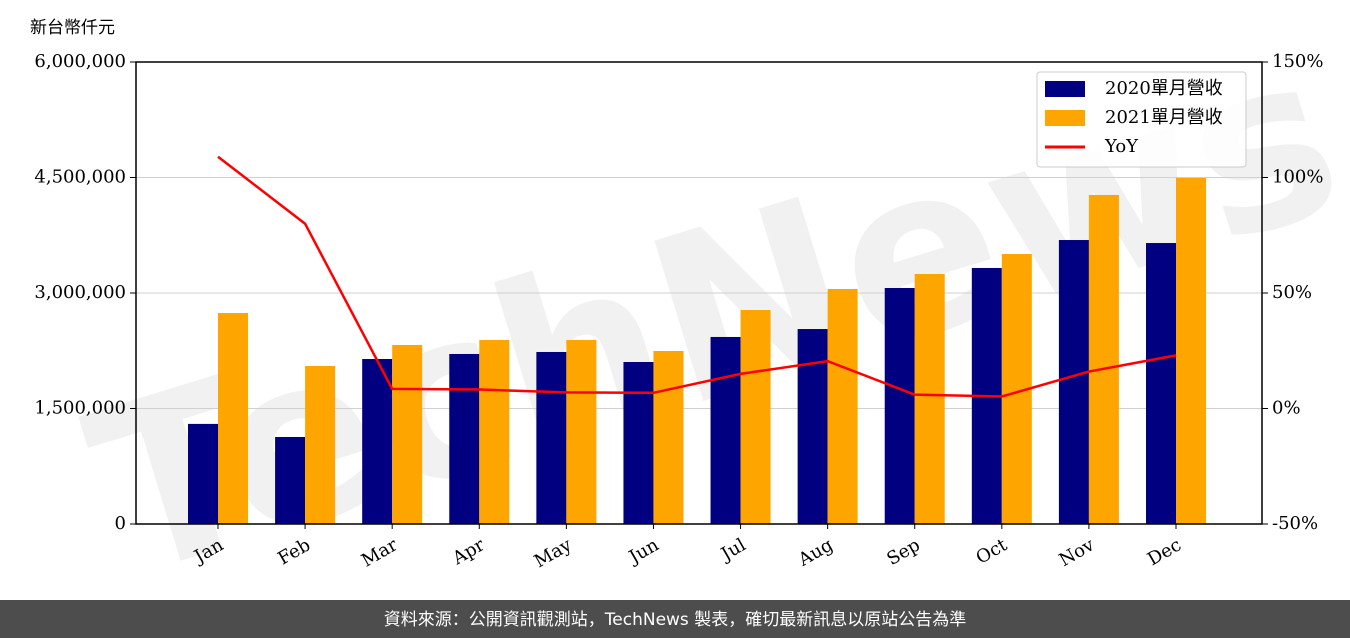  What do you see at coordinates (1297, 177) in the screenshot?
I see `y2-tick-label: 100%` at bounding box center [1297, 177].